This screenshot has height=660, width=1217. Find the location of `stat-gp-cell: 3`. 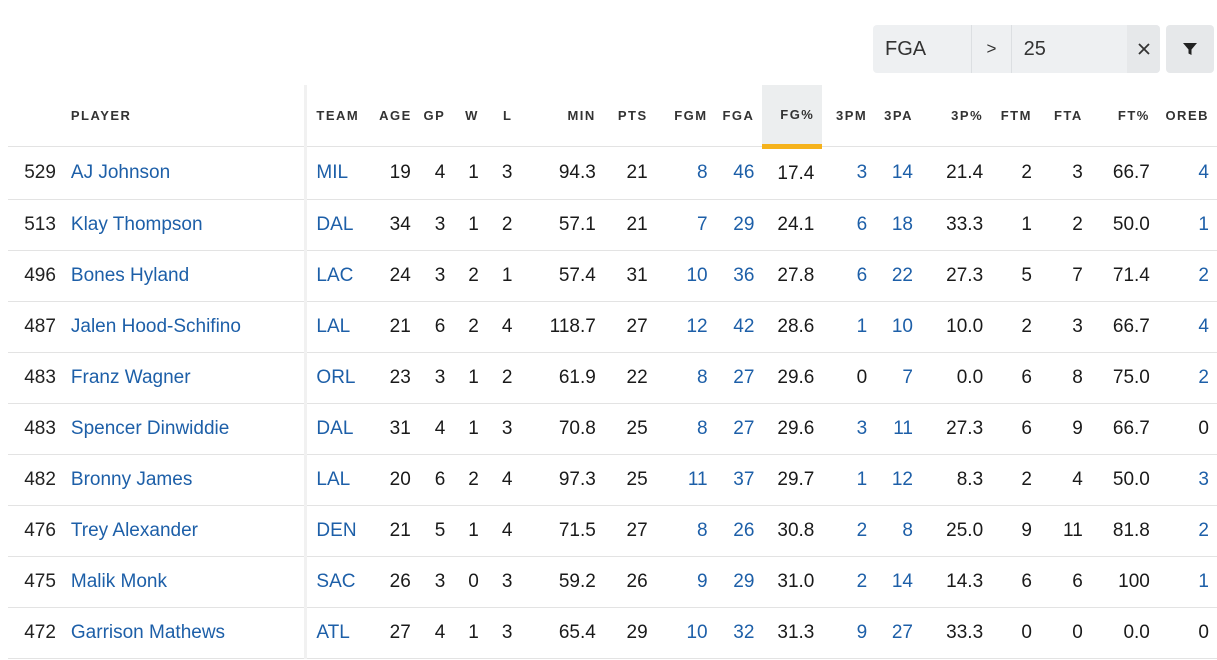

stat-gp-cell: 3 is located at coordinates (436, 378).